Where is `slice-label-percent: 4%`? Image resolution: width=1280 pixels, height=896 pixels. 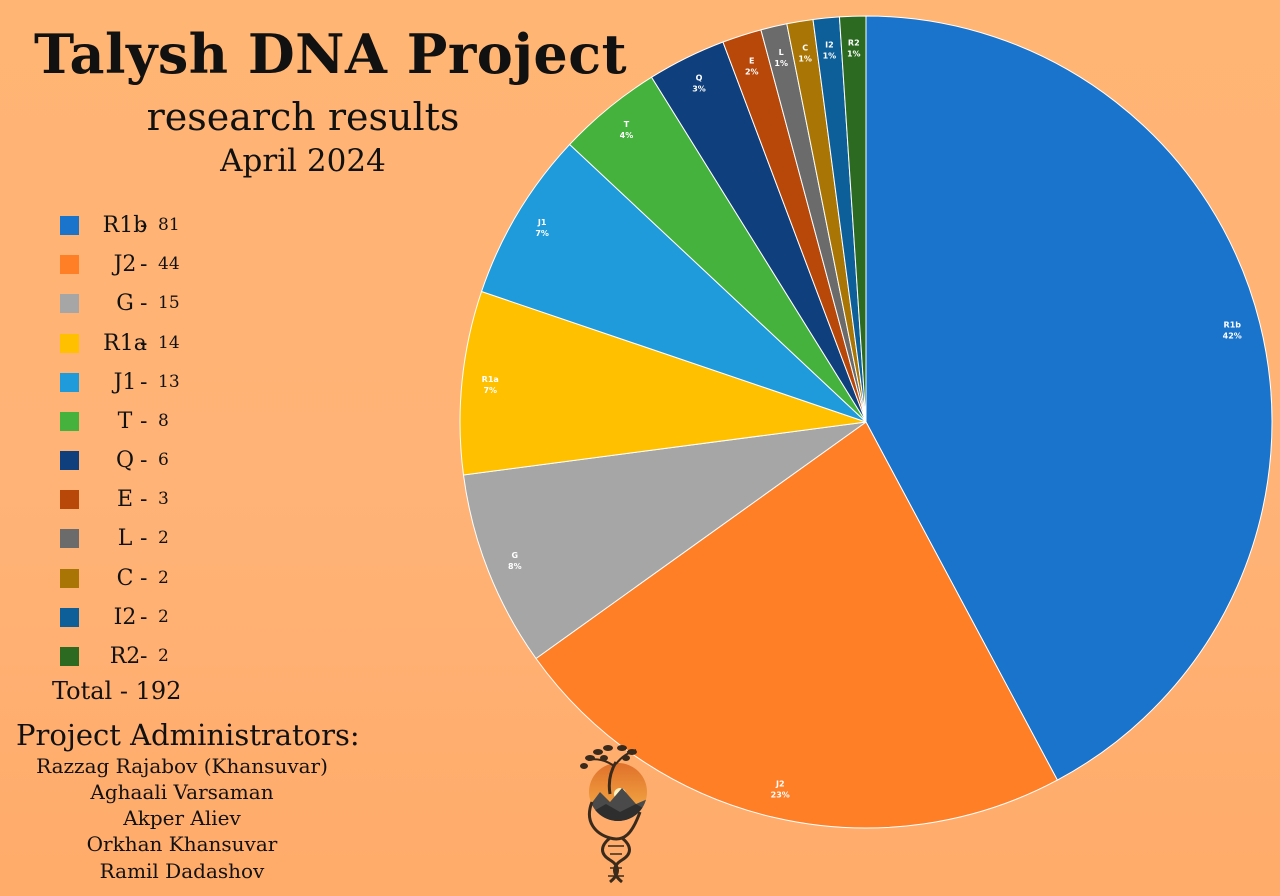 slice-label-percent: 4% is located at coordinates (627, 135).